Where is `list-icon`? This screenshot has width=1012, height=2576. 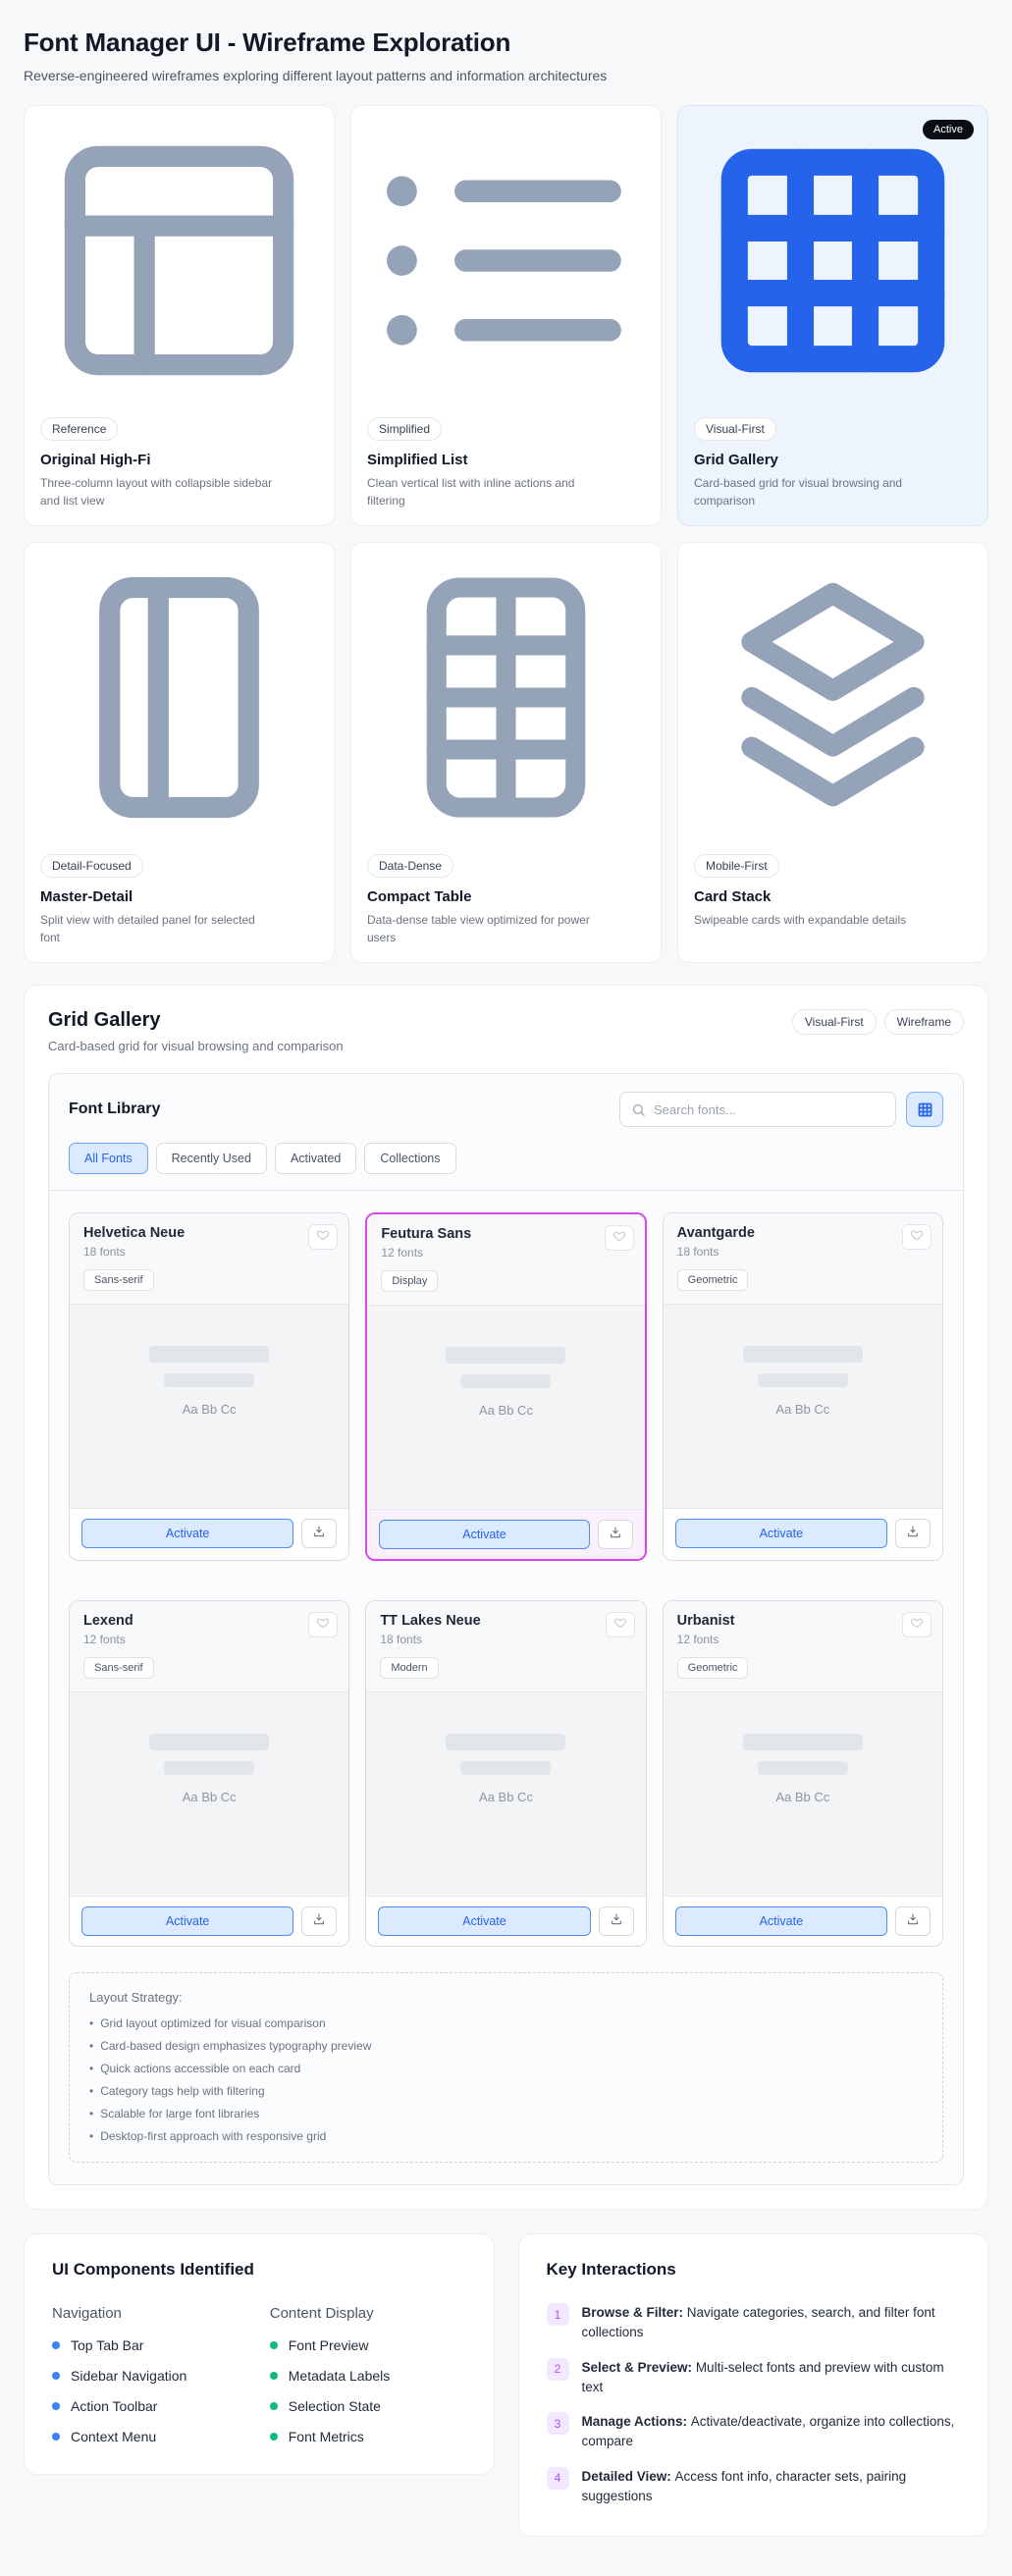
list-icon is located at coordinates (506, 289).